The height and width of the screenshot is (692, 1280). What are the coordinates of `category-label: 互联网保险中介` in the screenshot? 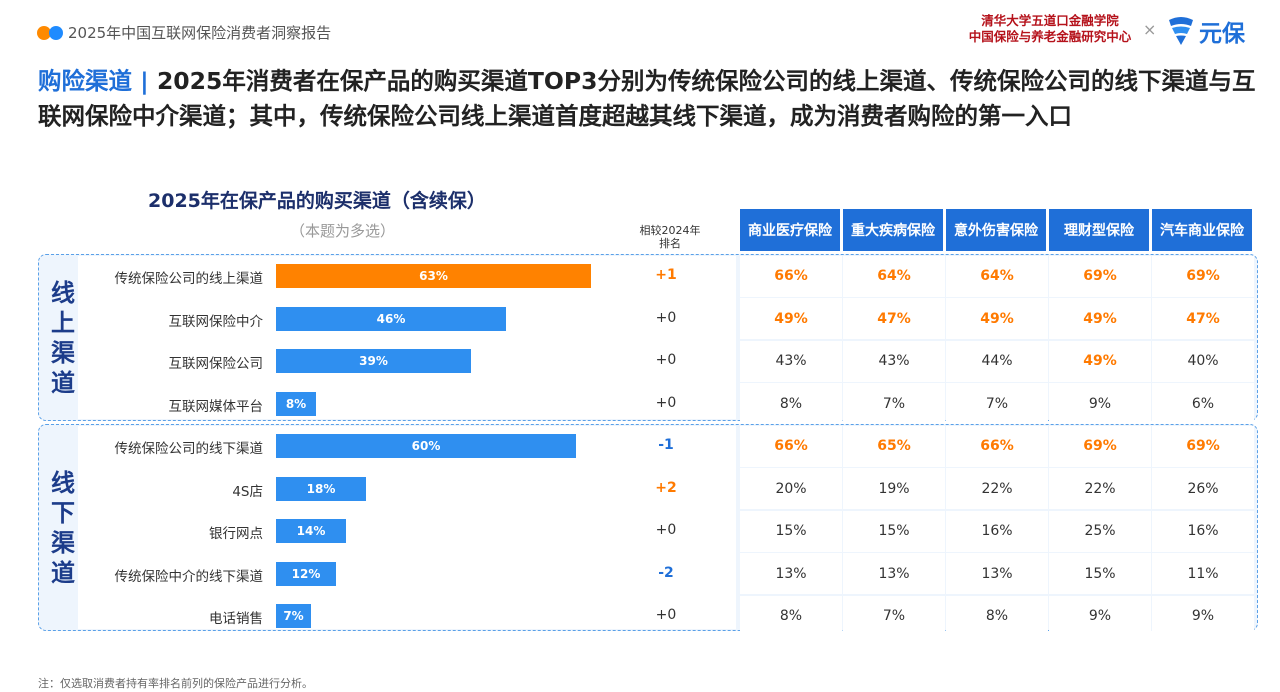 It's located at (216, 321).